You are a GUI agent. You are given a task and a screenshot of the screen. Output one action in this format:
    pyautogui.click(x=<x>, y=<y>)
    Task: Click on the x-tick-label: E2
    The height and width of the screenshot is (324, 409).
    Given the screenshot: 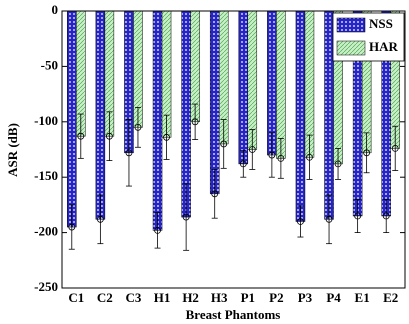 What is the action you would take?
    pyautogui.click(x=390, y=297)
    